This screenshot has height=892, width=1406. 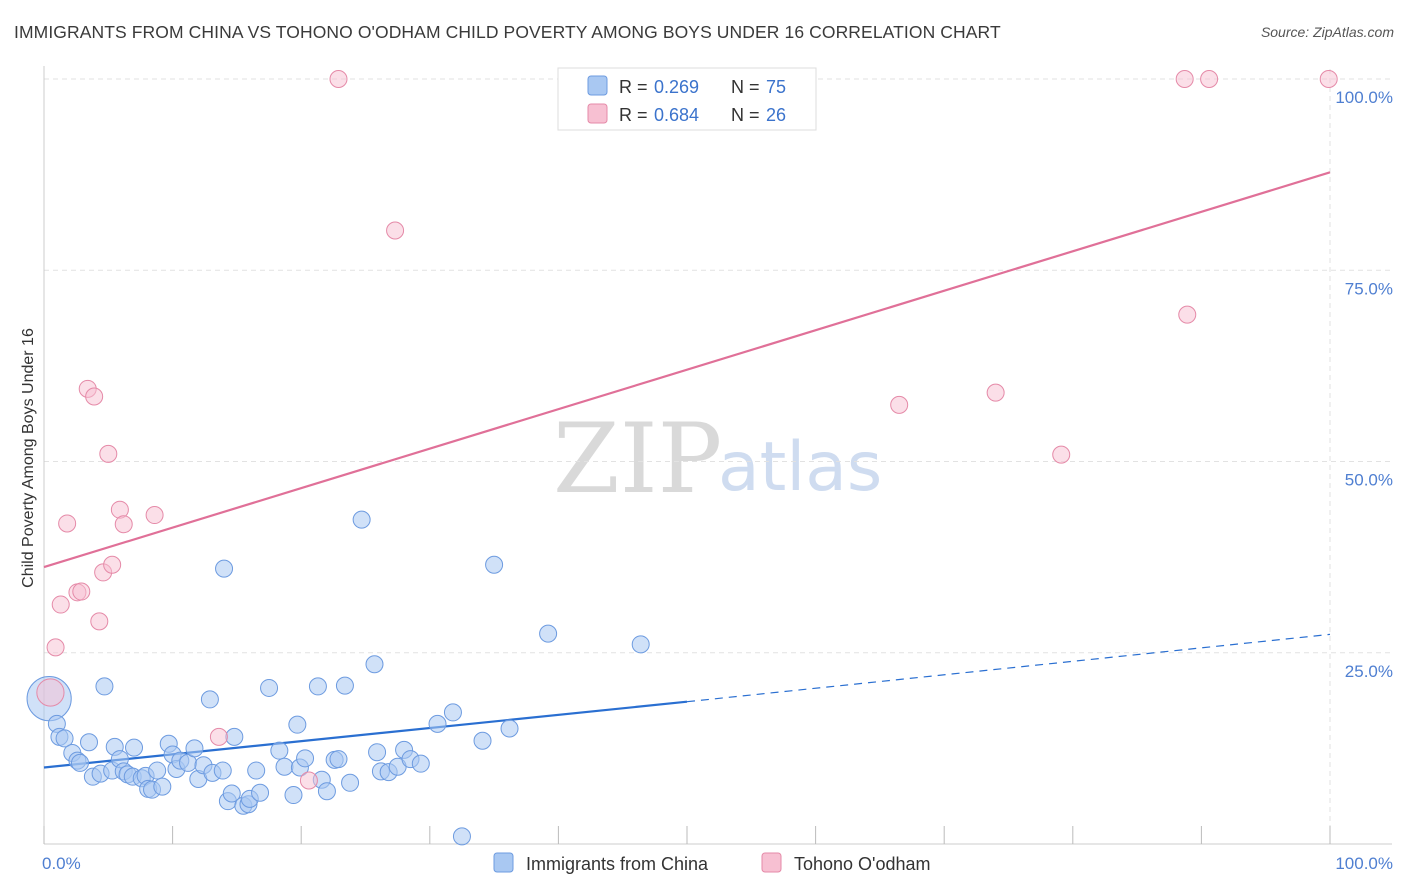 What do you see at coordinates (1369, 288) in the screenshot?
I see `y-tick-label: 75.0%` at bounding box center [1369, 288].